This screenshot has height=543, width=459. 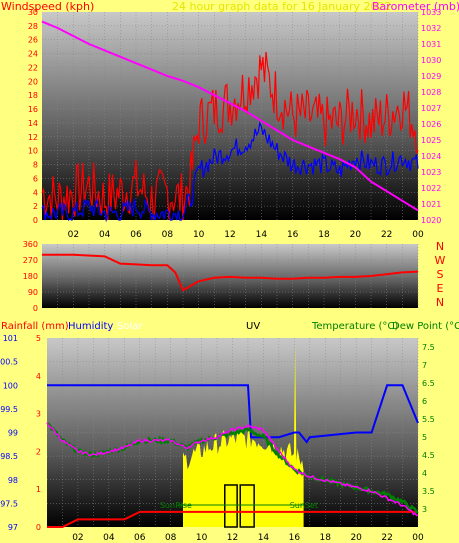 What do you see at coordinates (33, 123) in the screenshot?
I see `windspeed-tick-label: 14` at bounding box center [33, 123].